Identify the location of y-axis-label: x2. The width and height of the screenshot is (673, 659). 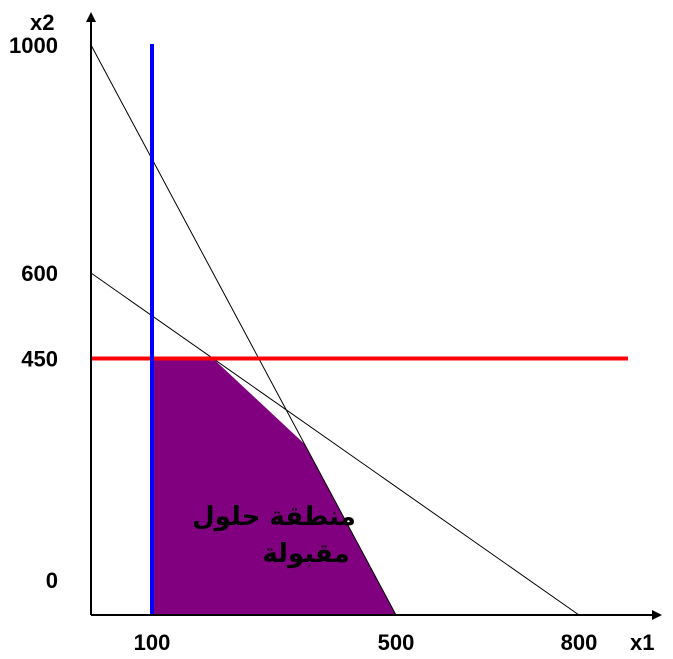
(42, 22).